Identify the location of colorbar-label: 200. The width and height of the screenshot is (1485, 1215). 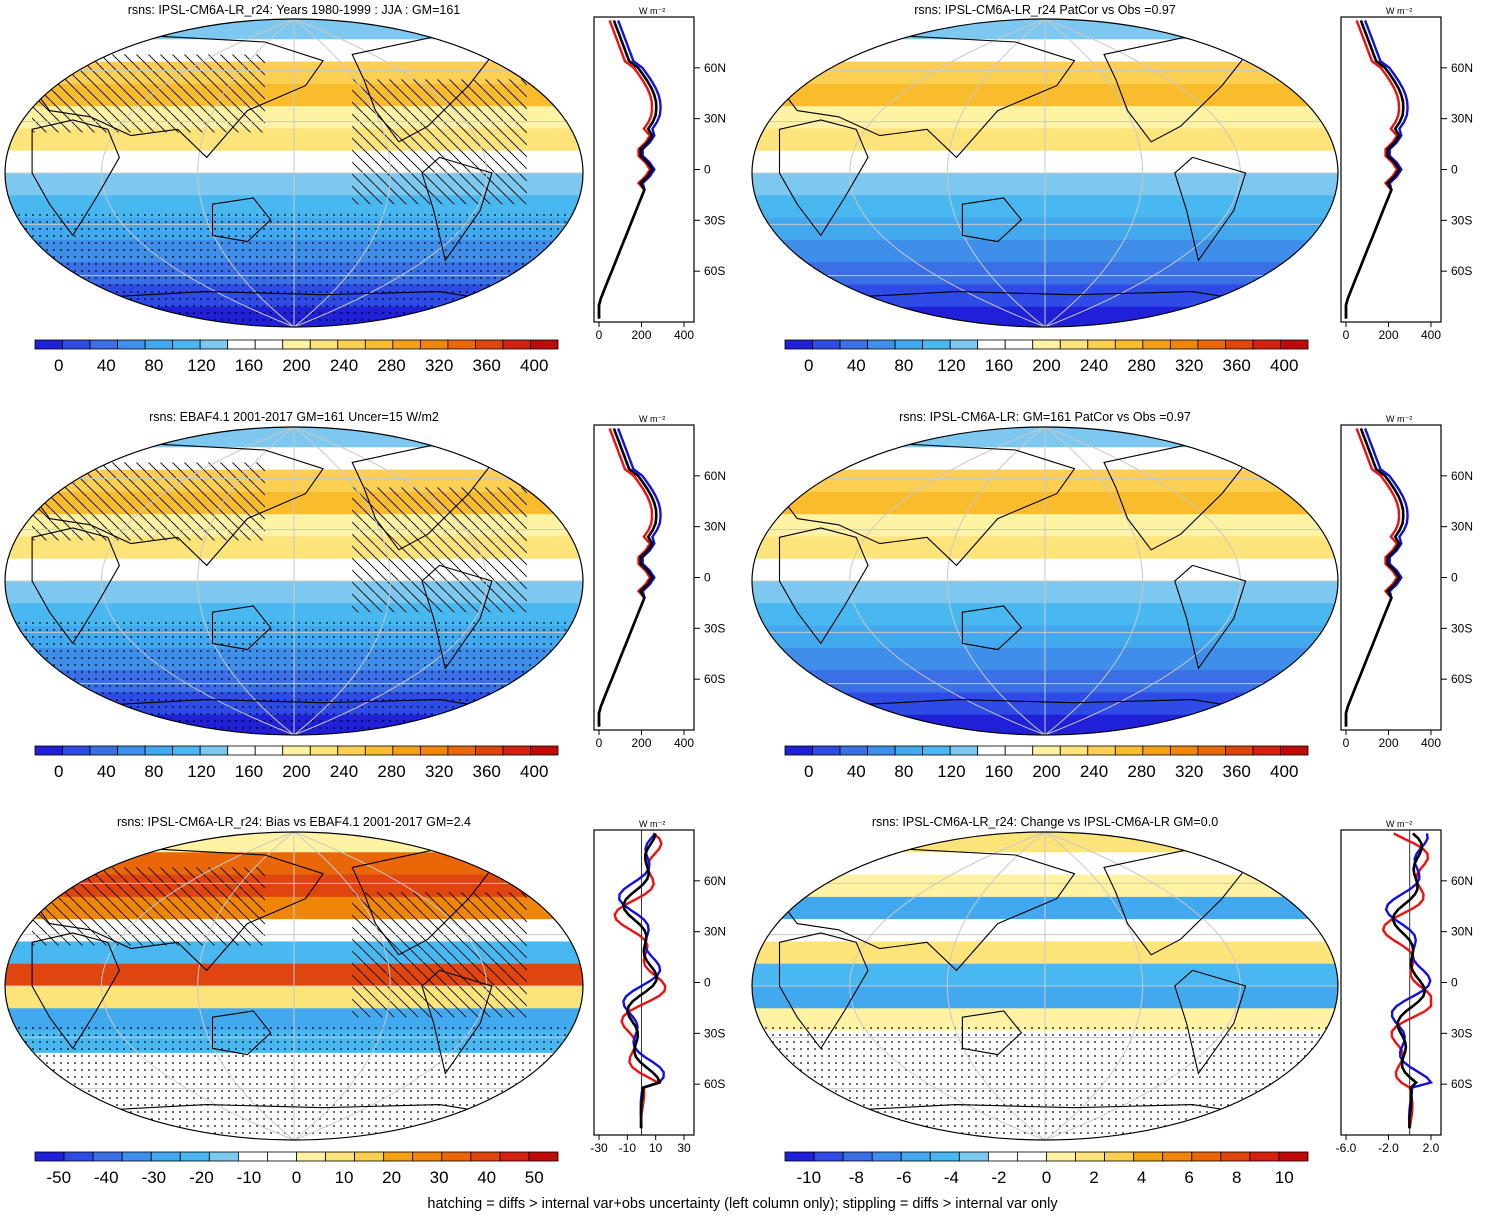
(296, 771).